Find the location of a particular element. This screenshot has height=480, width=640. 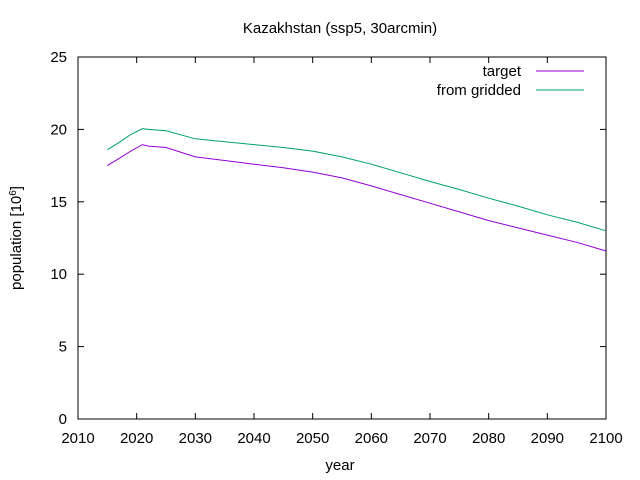

x-tick-label: 2090 is located at coordinates (547, 438).